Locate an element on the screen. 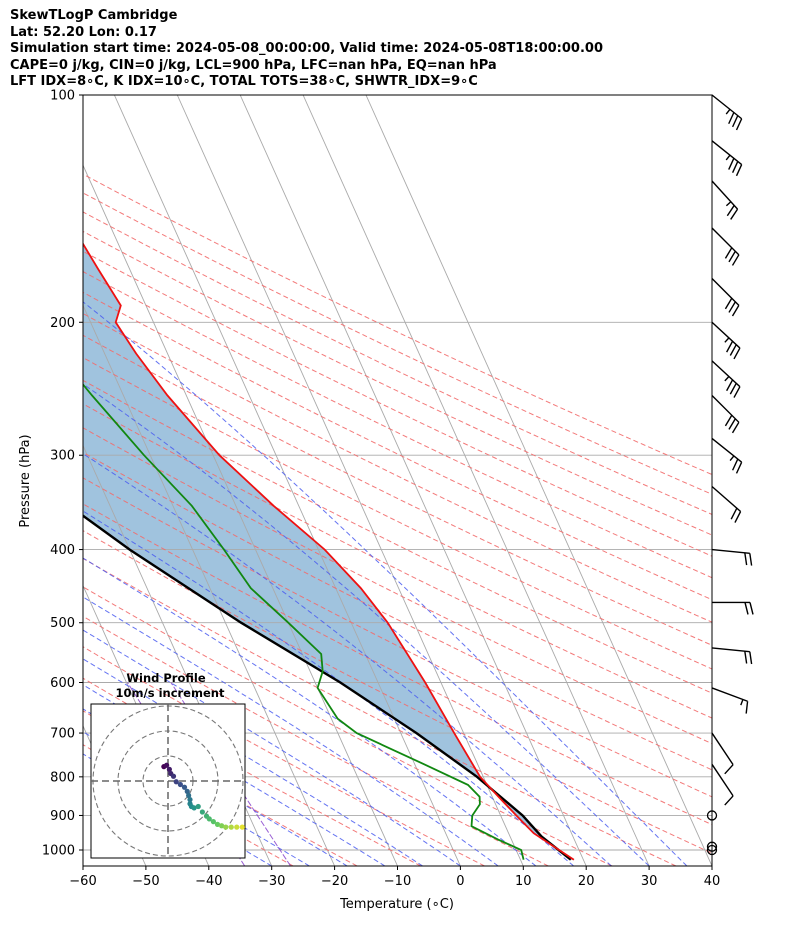 The image size is (794, 937). x-tick-label: −40 is located at coordinates (208, 881).